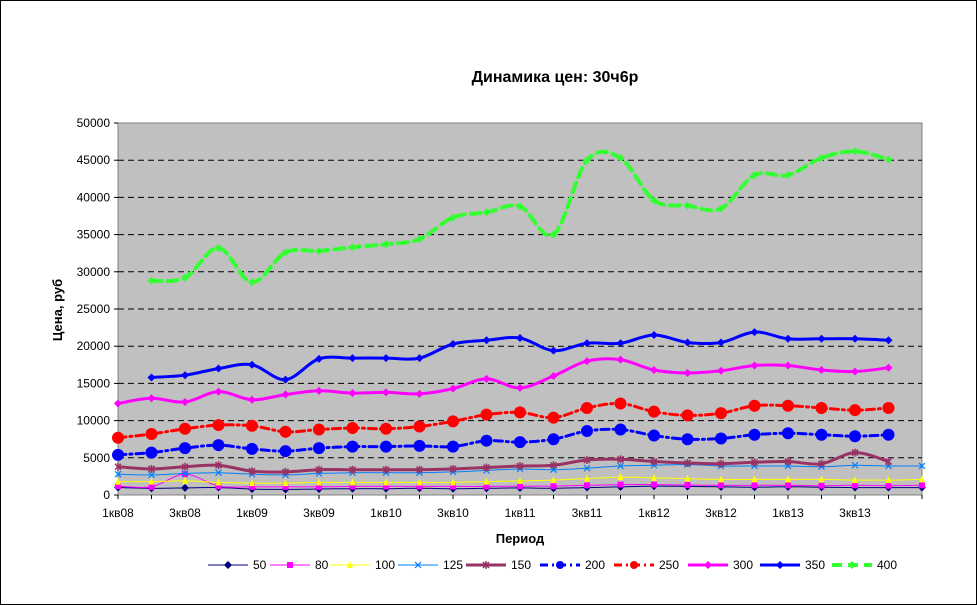 The width and height of the screenshot is (977, 605). Describe the element at coordinates (96, 458) in the screenshot. I see `y-tick-label: 5000` at that location.